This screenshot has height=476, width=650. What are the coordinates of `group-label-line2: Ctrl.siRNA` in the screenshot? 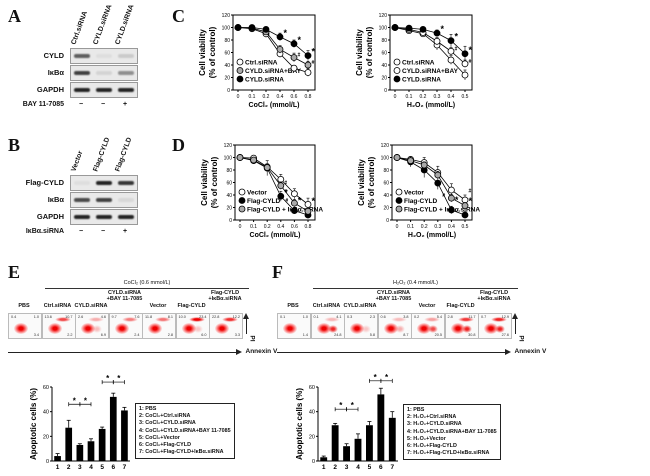 It's located at (326, 306).